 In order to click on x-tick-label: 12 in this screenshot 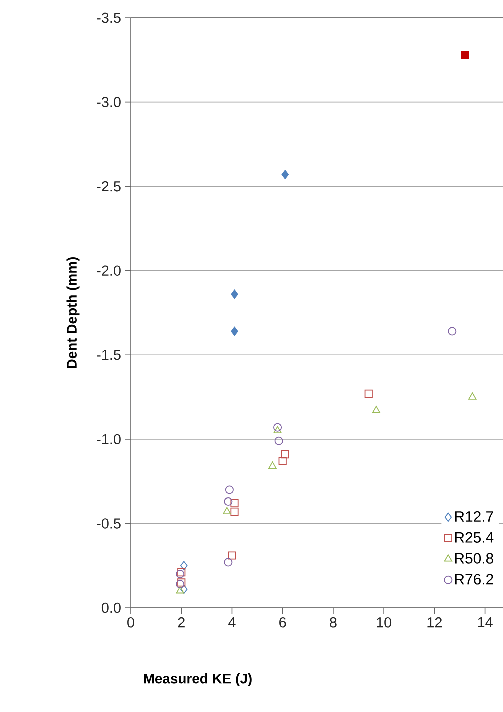, I will do `click(435, 623)`.